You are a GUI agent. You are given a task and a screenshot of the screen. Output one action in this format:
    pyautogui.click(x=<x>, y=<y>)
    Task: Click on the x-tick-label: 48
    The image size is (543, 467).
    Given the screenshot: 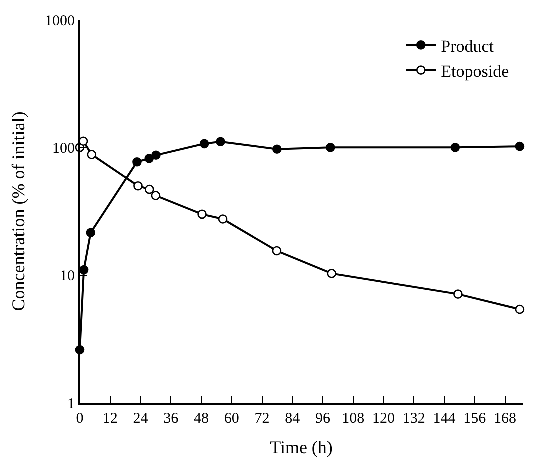 What is the action you would take?
    pyautogui.click(x=202, y=419)
    